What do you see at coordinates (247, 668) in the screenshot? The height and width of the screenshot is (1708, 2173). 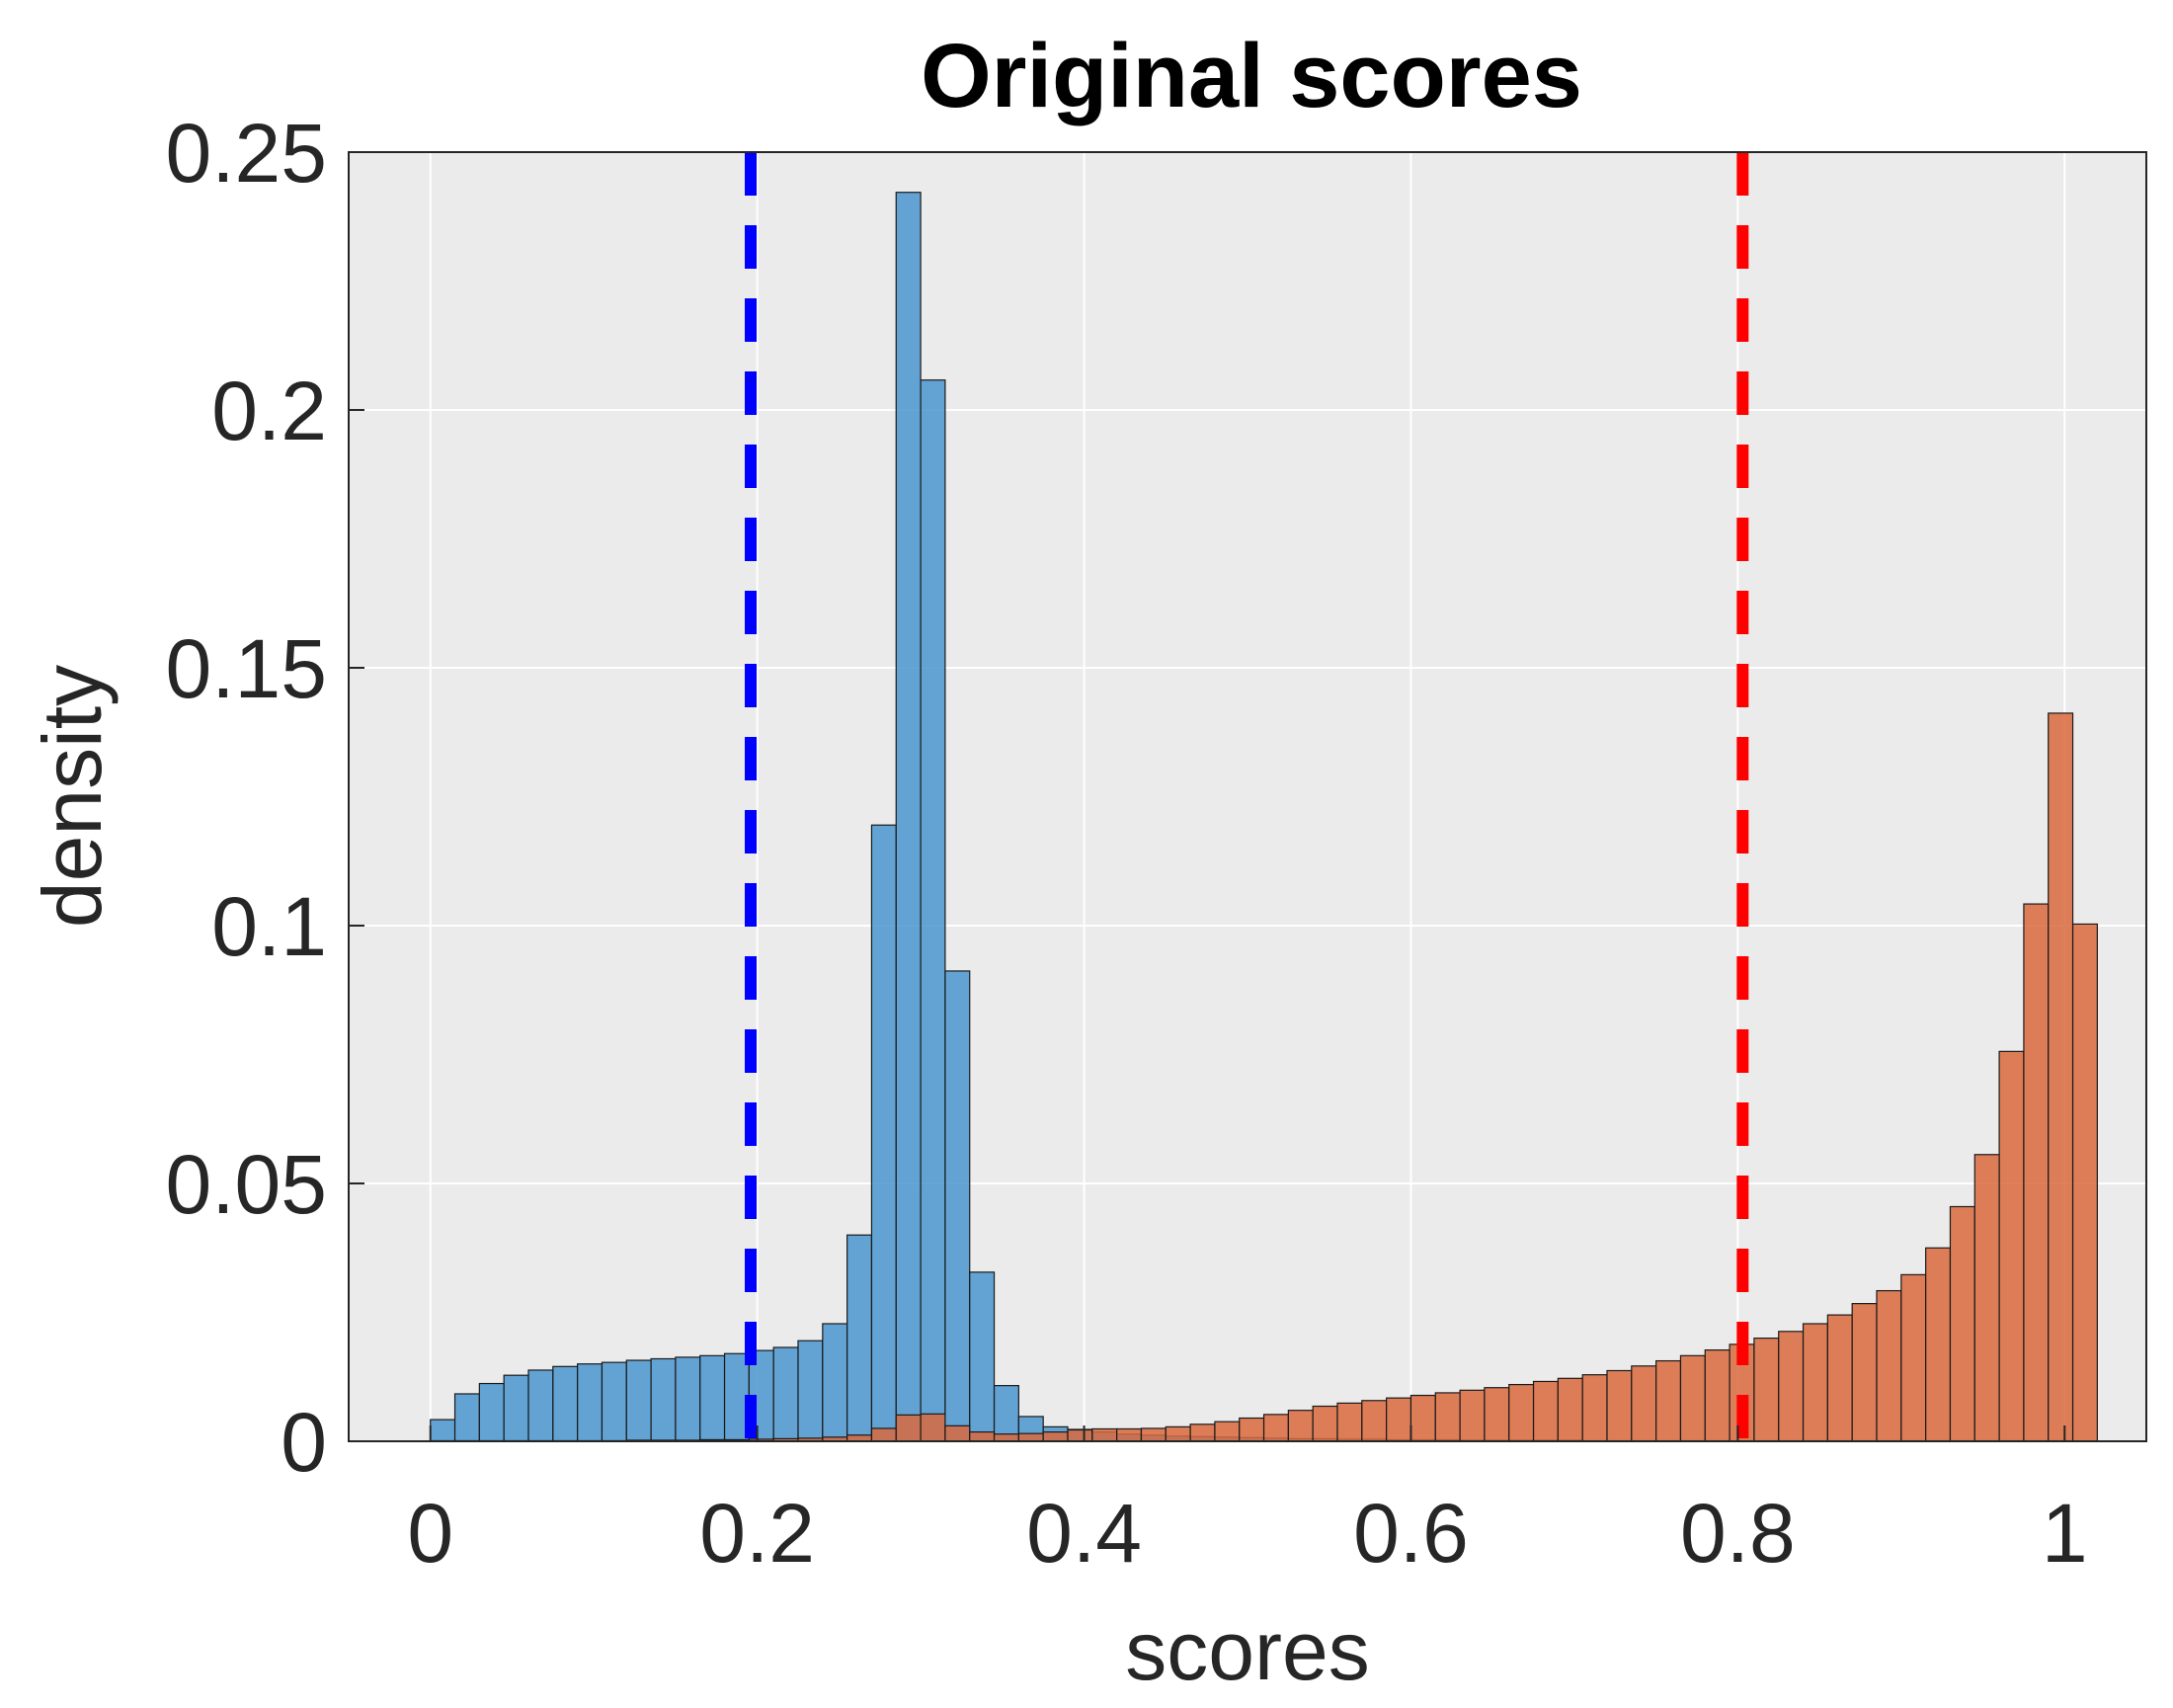 I see `y-tick-label: 0.15` at bounding box center [247, 668].